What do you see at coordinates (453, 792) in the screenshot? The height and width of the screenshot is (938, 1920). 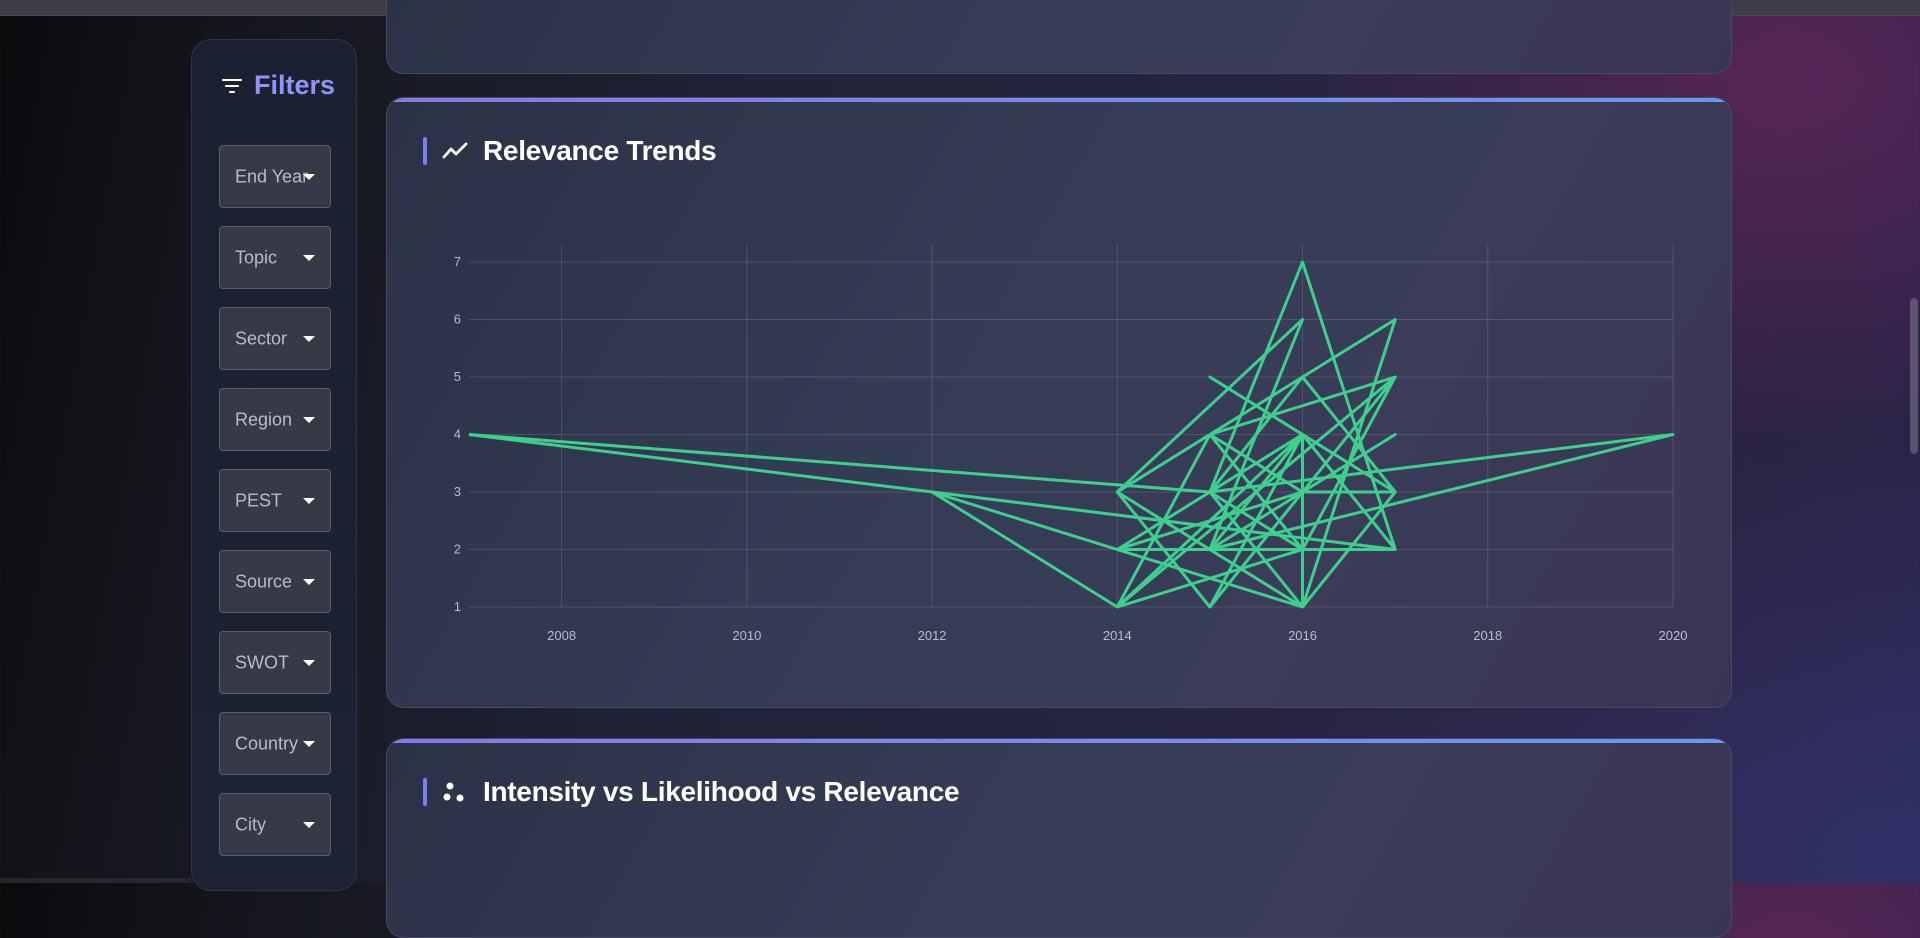 I see `scatter-icon` at bounding box center [453, 792].